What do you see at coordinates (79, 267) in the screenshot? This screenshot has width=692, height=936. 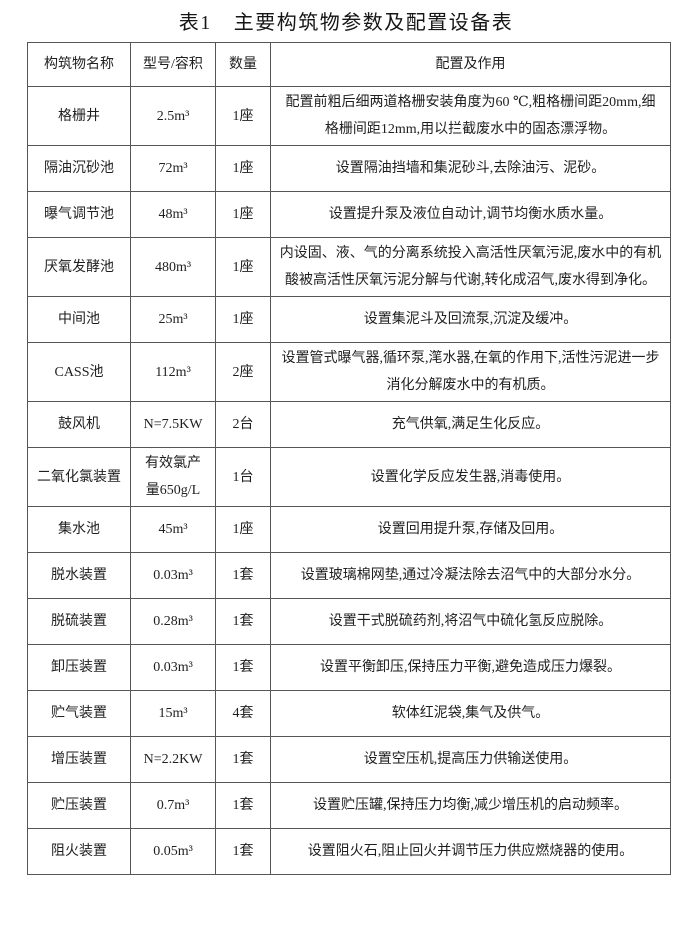 I see `structure-name-cell: 厌氧发酵池` at bounding box center [79, 267].